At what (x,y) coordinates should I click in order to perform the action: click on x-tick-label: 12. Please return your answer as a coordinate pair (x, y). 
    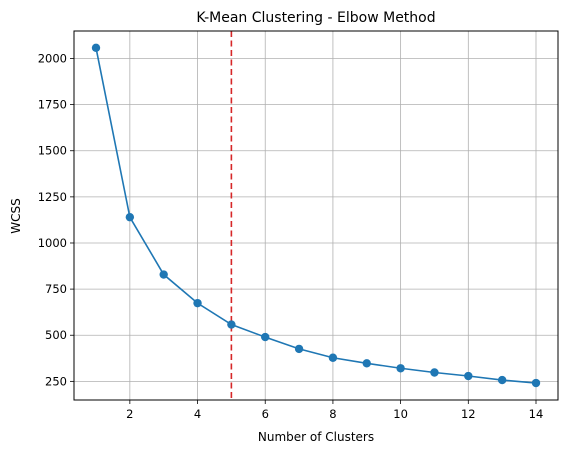
    Looking at the image, I should click on (468, 414).